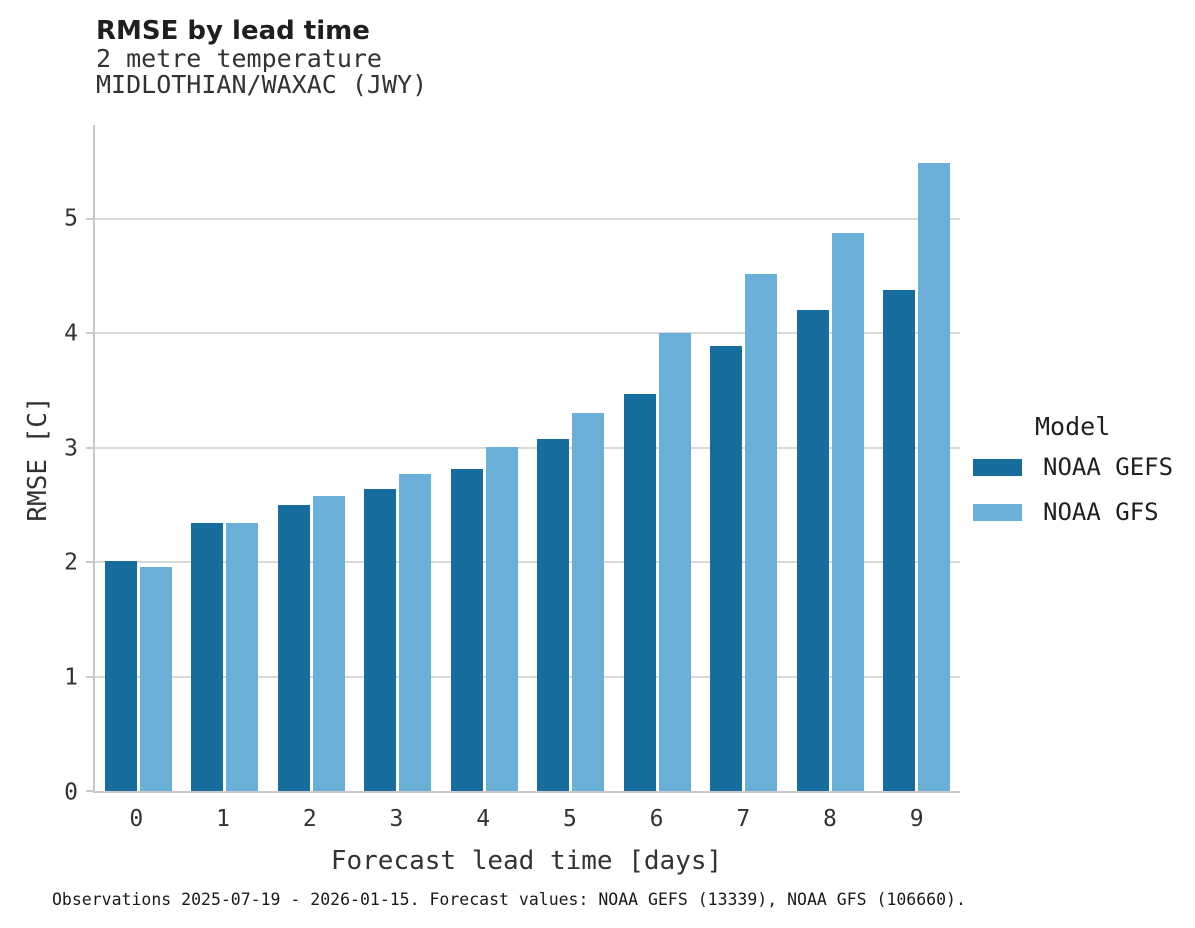 The height and width of the screenshot is (928, 1195). What do you see at coordinates (830, 819) in the screenshot?
I see `x-tick-label-8: 8` at bounding box center [830, 819].